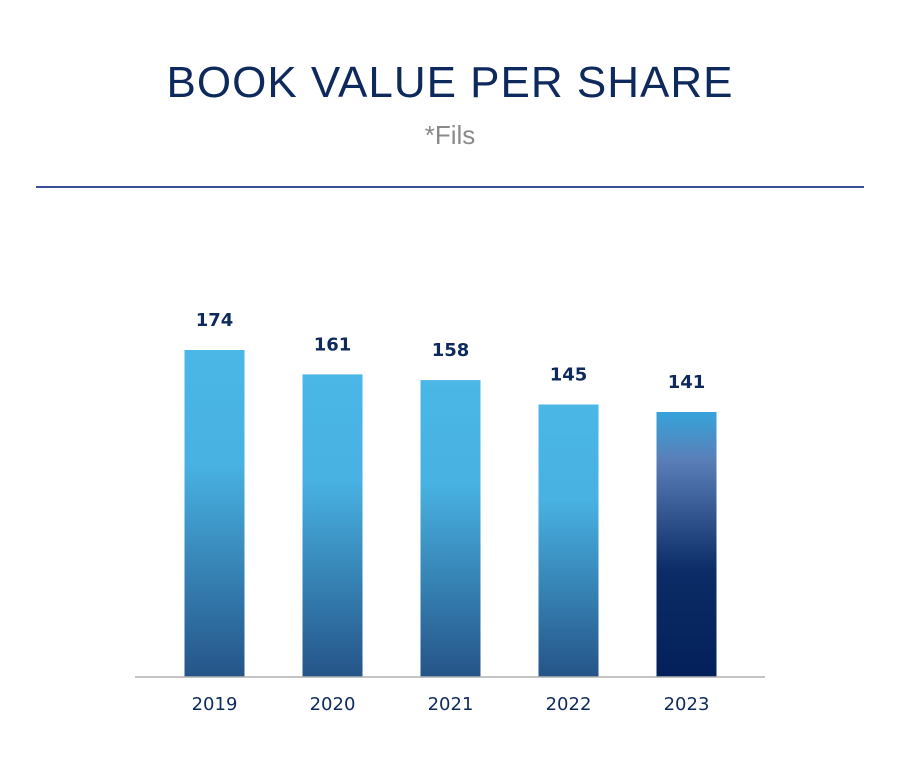 Image resolution: width=900 pixels, height=783 pixels. What do you see at coordinates (568, 540) in the screenshot?
I see `bar-2022` at bounding box center [568, 540].